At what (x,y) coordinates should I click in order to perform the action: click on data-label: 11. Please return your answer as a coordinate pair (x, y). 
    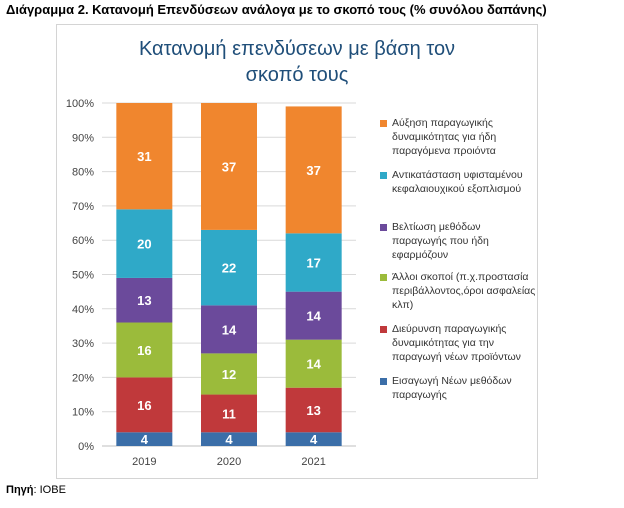
    Looking at the image, I should click on (229, 413).